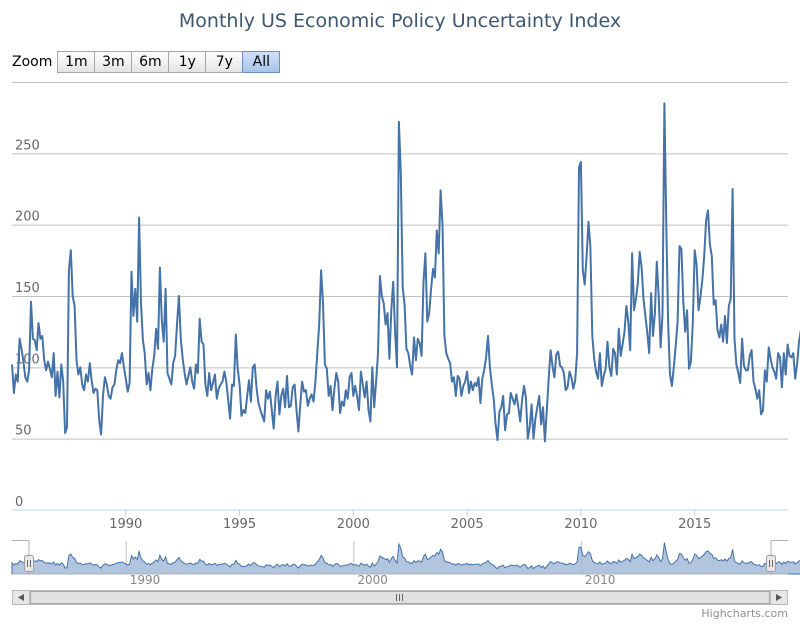 This screenshot has width=800, height=625. Describe the element at coordinates (261, 62) in the screenshot. I see `zoom-all-button: All` at that location.